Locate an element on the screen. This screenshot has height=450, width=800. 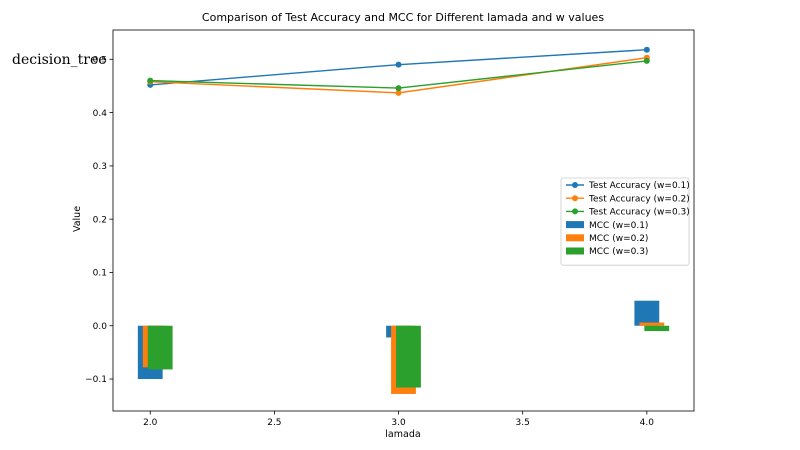
mcc-bars is located at coordinates (403, 347).